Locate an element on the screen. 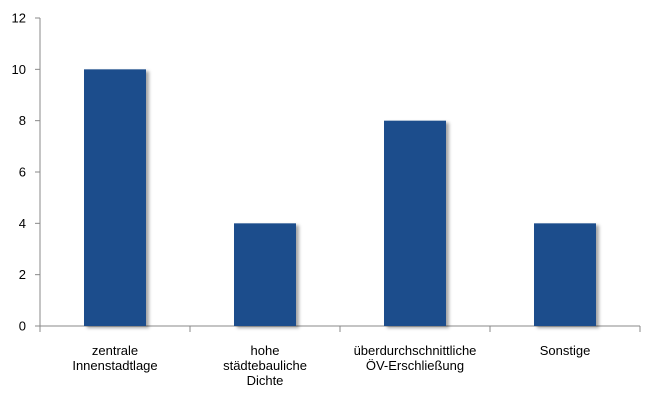 Image resolution: width=651 pixels, height=397 pixels. x-category-label: zentrale Innenstadtlage is located at coordinates (114, 358).